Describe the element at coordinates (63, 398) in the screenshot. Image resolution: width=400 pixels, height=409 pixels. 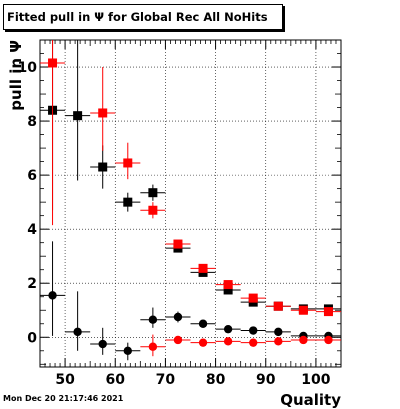
I see `timestamp: Mon Dec 20 21:17:46 2021` at that location.